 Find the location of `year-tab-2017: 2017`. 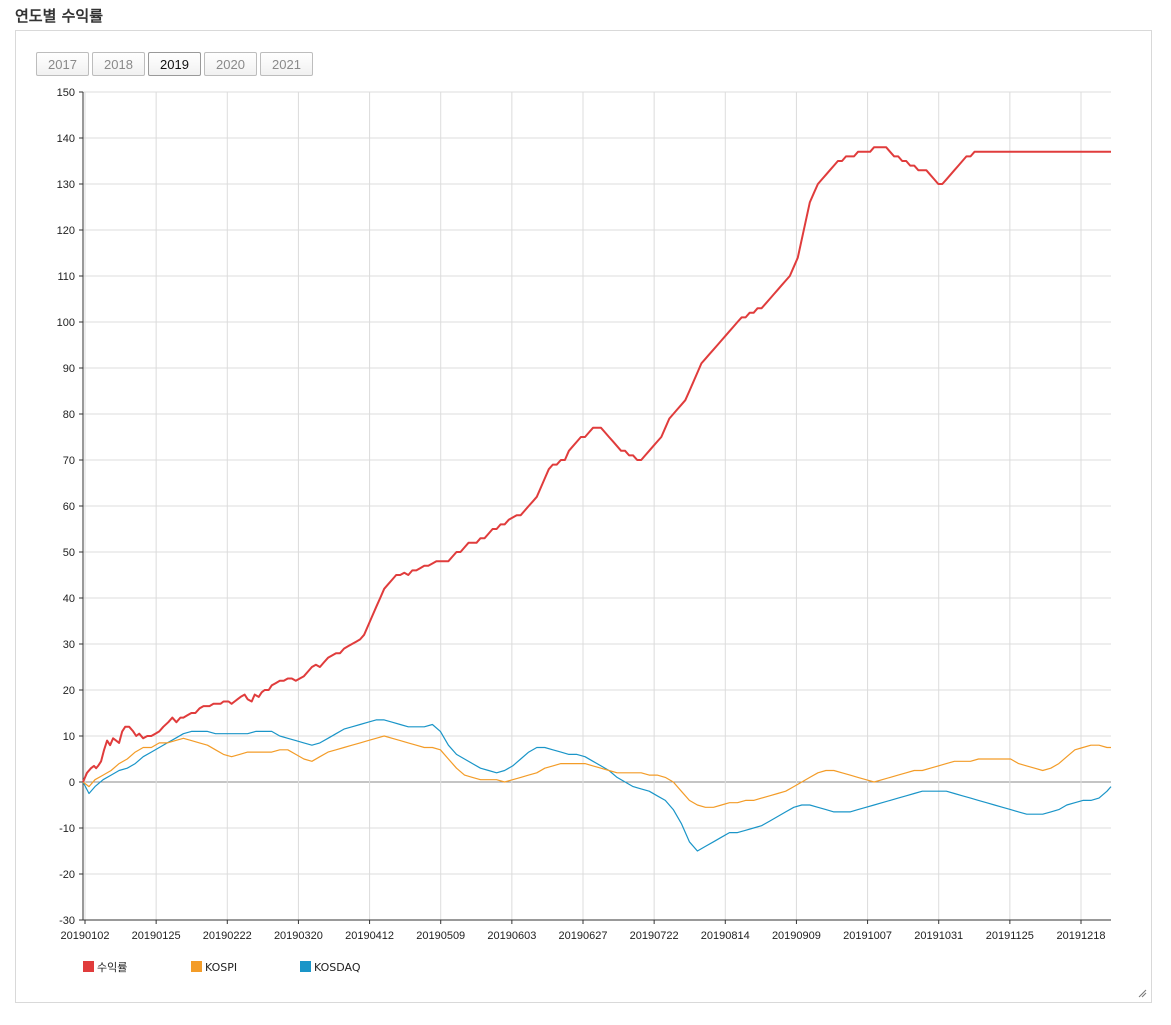

year-tab-2017: 2017 is located at coordinates (62, 64).